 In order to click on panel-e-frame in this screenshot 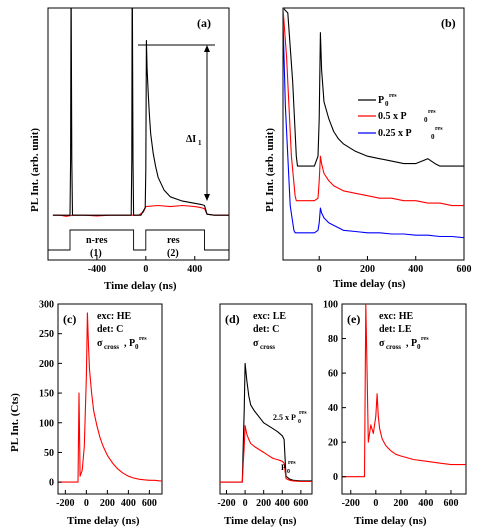, I will do `click(404, 399)`.